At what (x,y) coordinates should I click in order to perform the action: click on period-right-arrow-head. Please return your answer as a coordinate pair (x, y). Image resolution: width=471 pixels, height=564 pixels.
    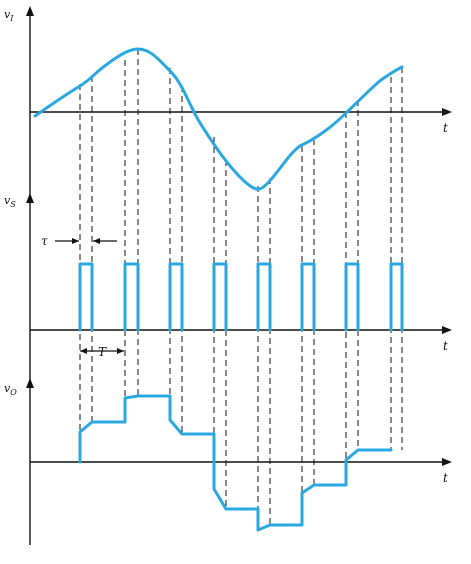
    Looking at the image, I should click on (120, 351).